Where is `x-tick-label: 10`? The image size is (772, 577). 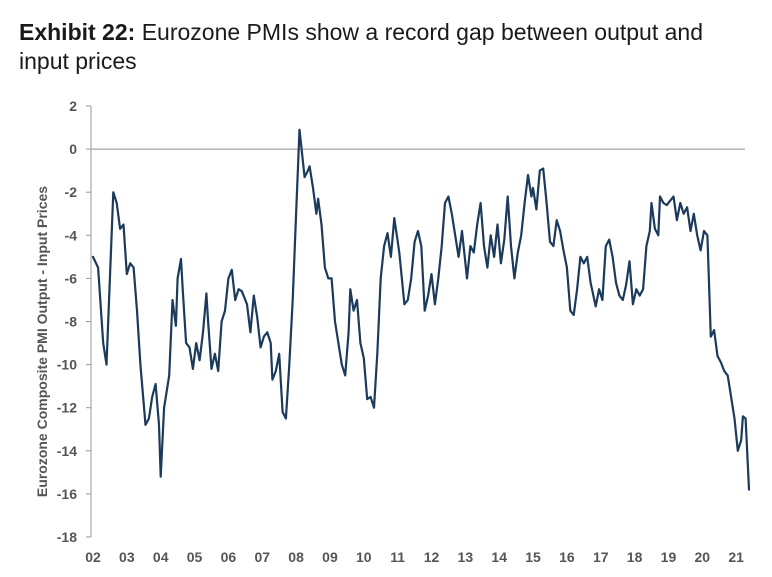
x-tick-label: 10 is located at coordinates (364, 557).